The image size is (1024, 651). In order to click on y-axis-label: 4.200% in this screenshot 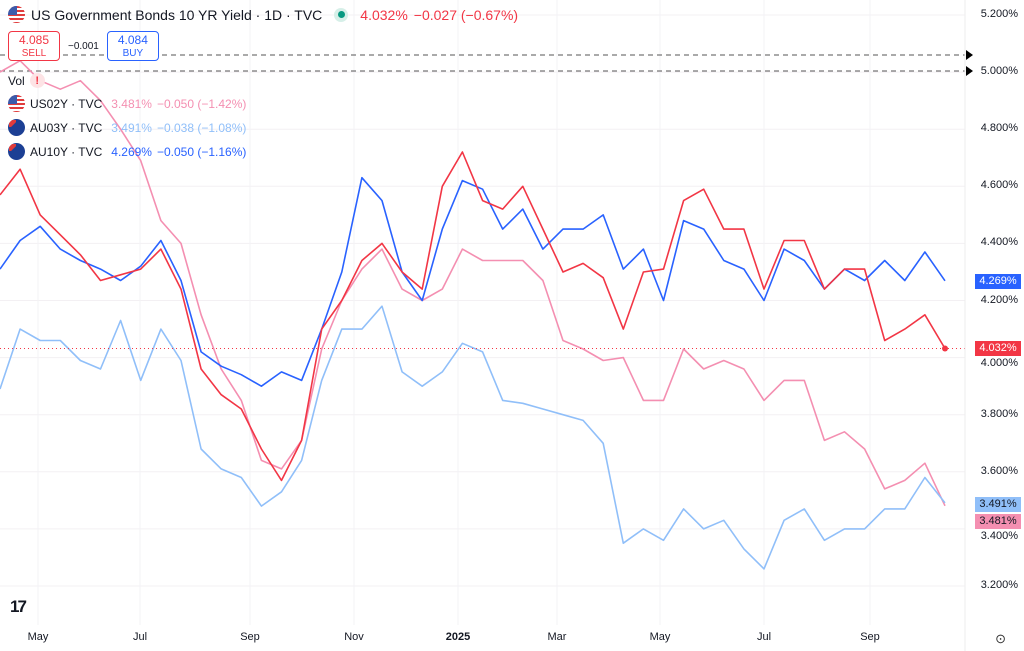, I will do `click(999, 299)`.